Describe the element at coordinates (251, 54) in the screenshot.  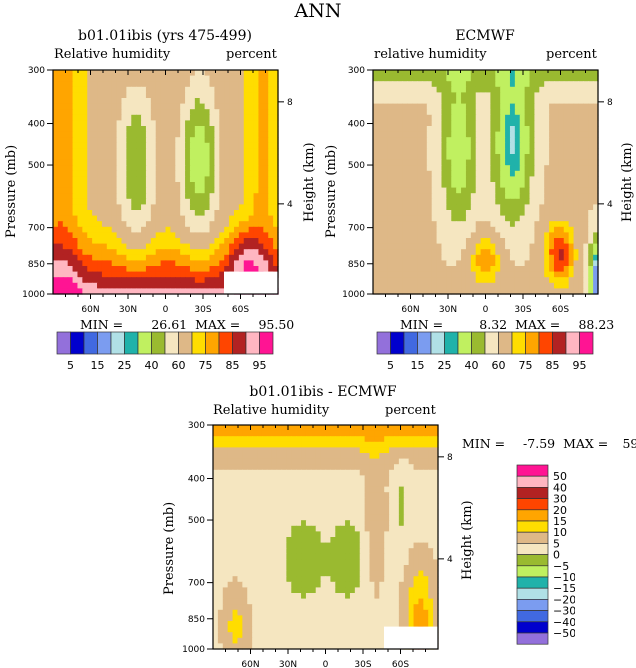
I see `panel-model-right-subtitle: percent` at that location.